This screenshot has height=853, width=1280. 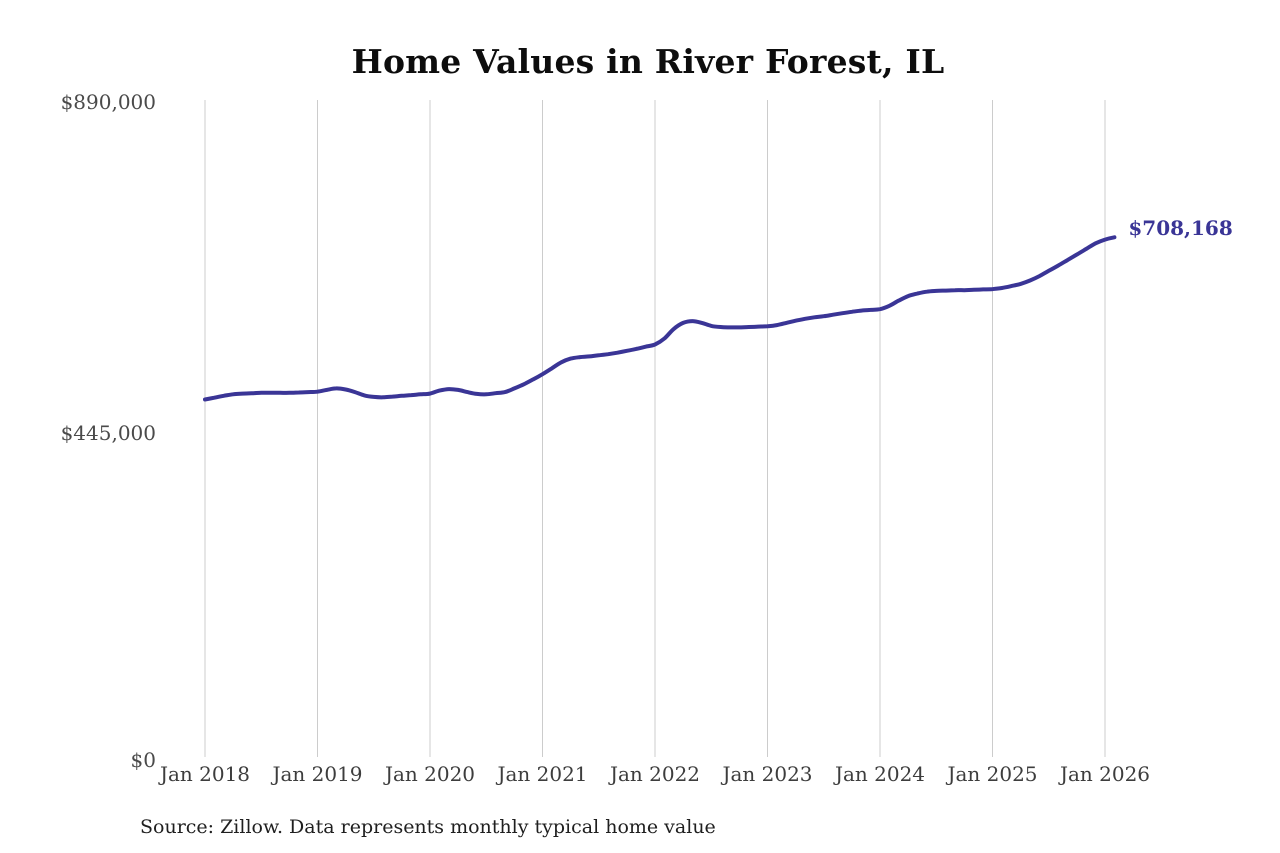 What do you see at coordinates (143, 760) in the screenshot?
I see `y-axis-label-0: $0` at bounding box center [143, 760].